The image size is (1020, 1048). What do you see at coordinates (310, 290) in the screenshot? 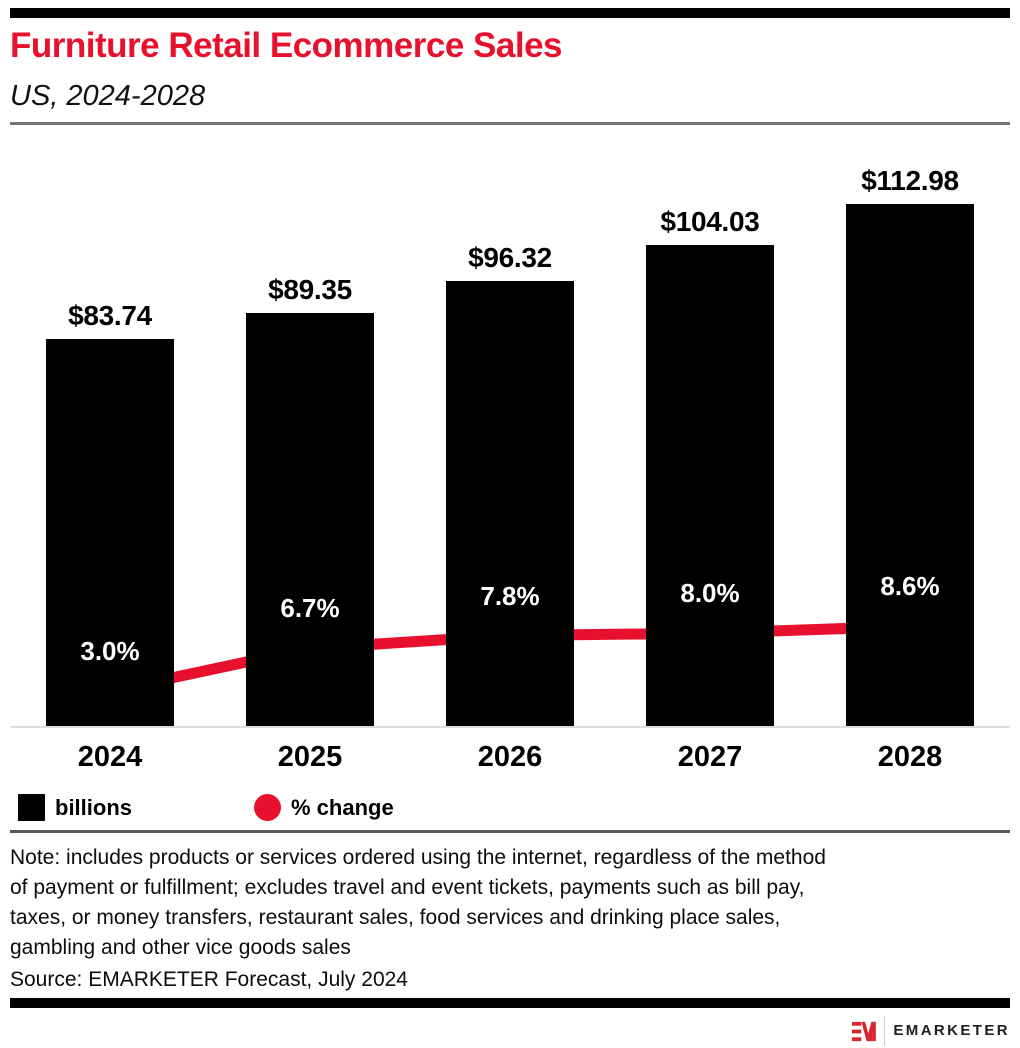
I see `bar-value-label-2025: $89.35` at bounding box center [310, 290].